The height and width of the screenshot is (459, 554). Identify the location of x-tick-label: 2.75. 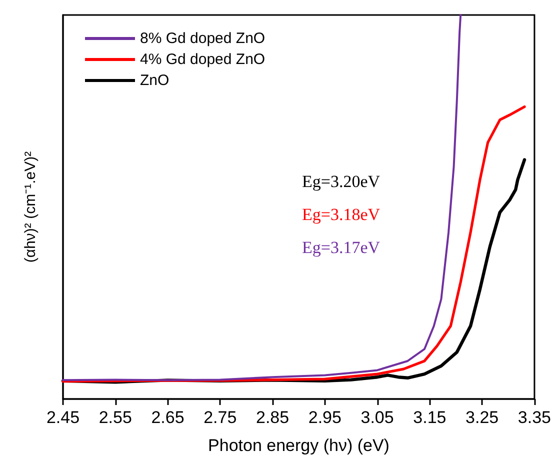
(220, 417).